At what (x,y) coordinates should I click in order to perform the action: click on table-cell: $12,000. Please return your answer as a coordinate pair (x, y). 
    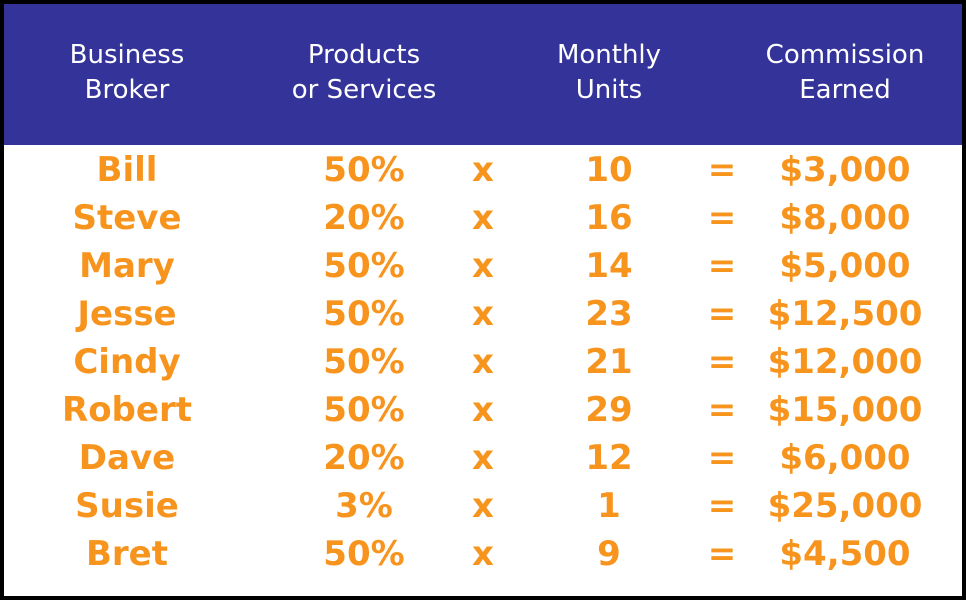
    Looking at the image, I should click on (845, 362).